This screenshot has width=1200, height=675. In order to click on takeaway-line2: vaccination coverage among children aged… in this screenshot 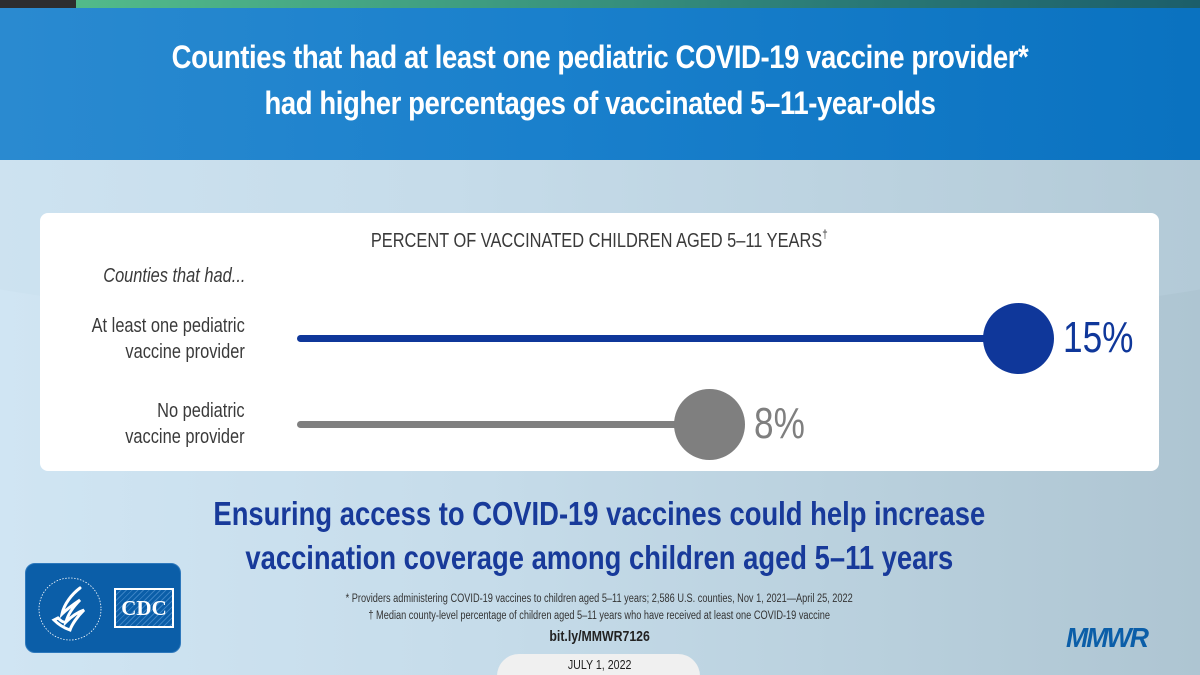, I will do `click(599, 557)`.